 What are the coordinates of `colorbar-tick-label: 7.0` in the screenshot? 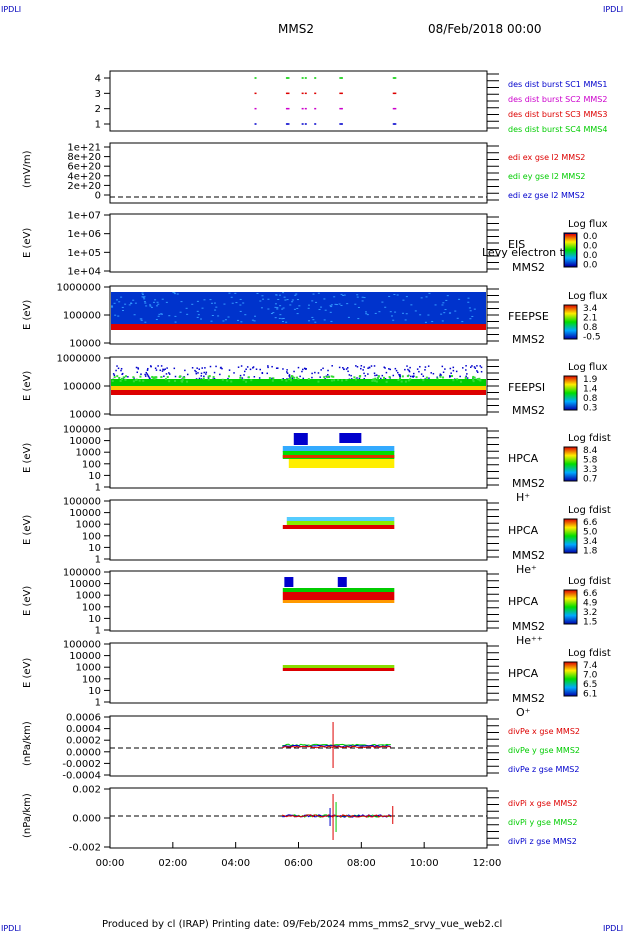 It's located at (590, 676).